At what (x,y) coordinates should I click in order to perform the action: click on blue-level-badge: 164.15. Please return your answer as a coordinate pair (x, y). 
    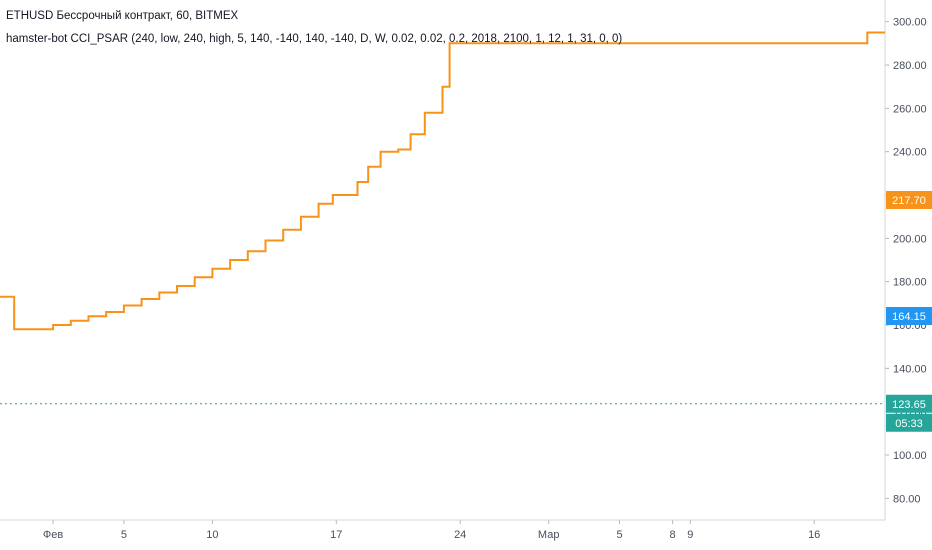
    Looking at the image, I should click on (909, 317).